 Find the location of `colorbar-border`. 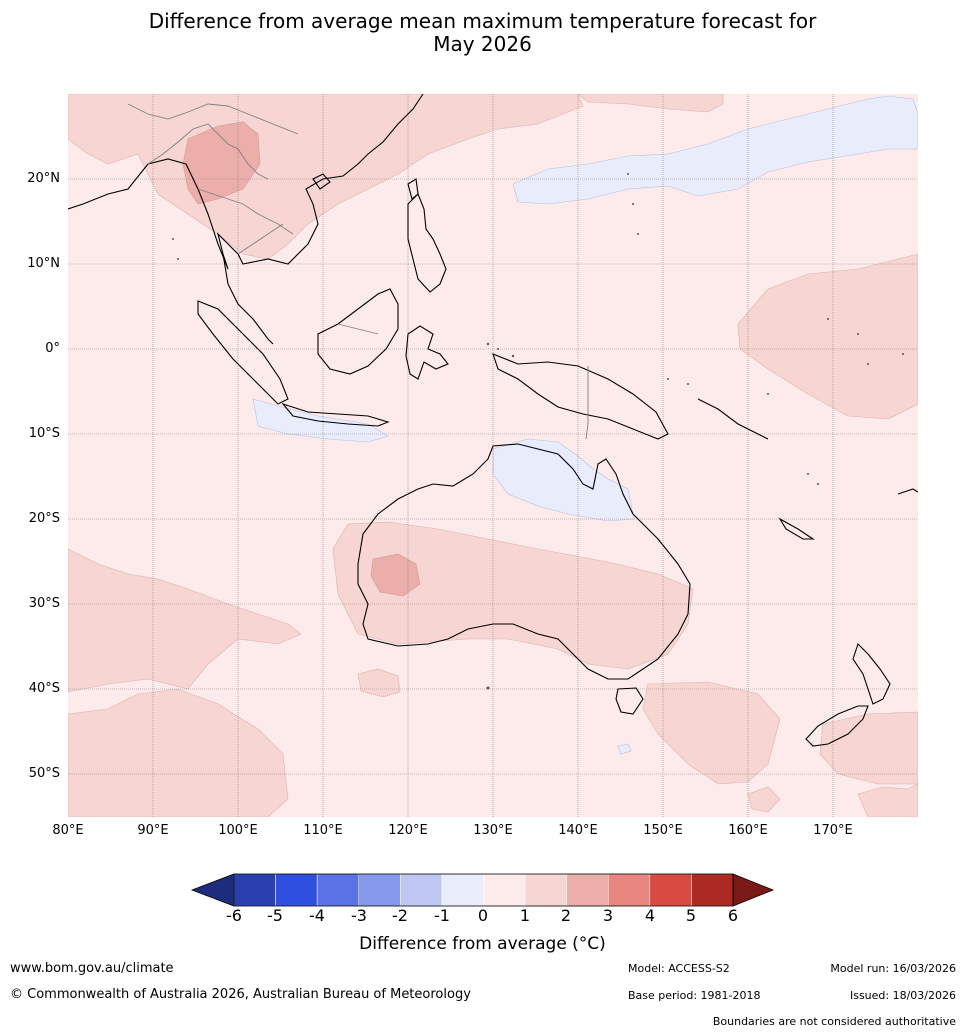

colorbar-border is located at coordinates (483, 890).